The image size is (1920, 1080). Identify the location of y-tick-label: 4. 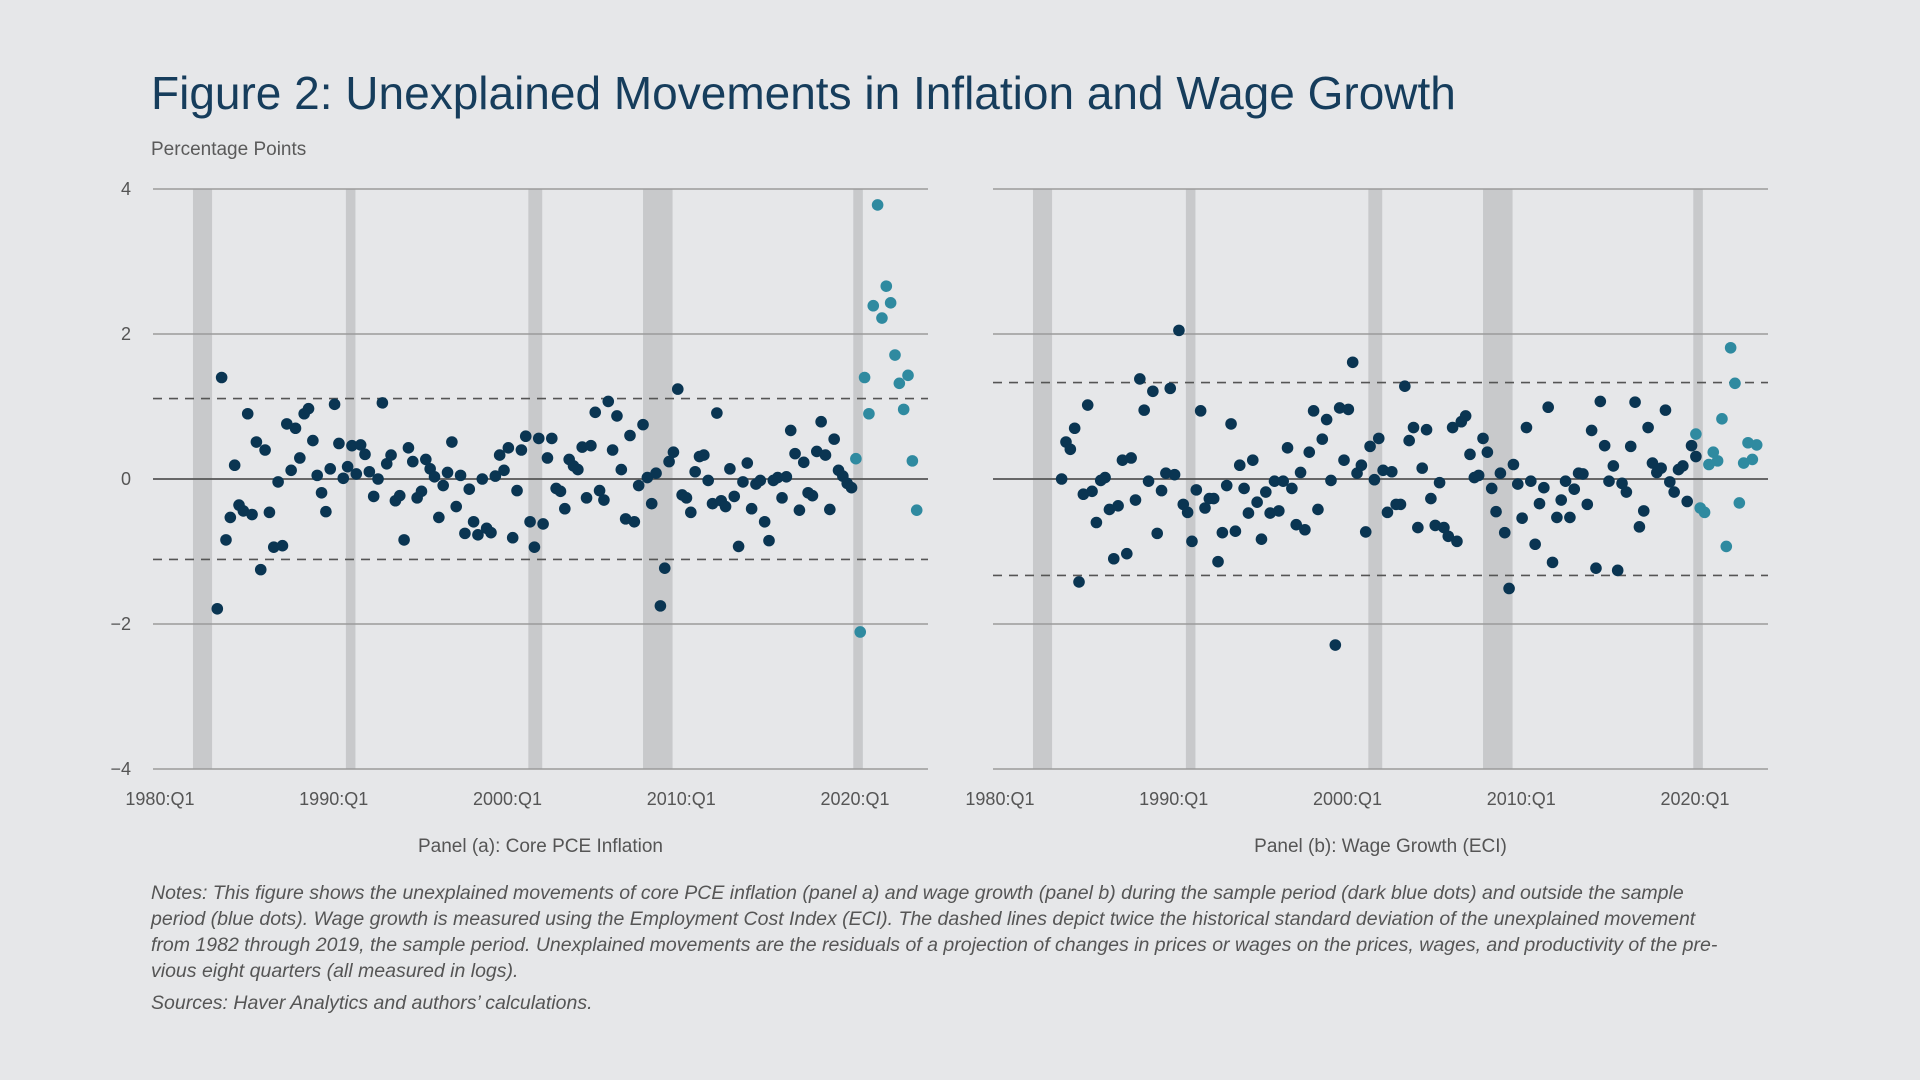
(126, 189).